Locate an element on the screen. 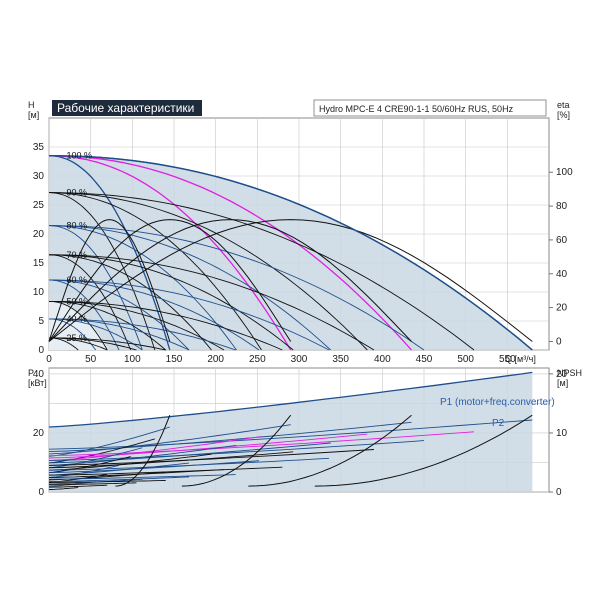  speed-label-25: 25 % is located at coordinates (77, 338).